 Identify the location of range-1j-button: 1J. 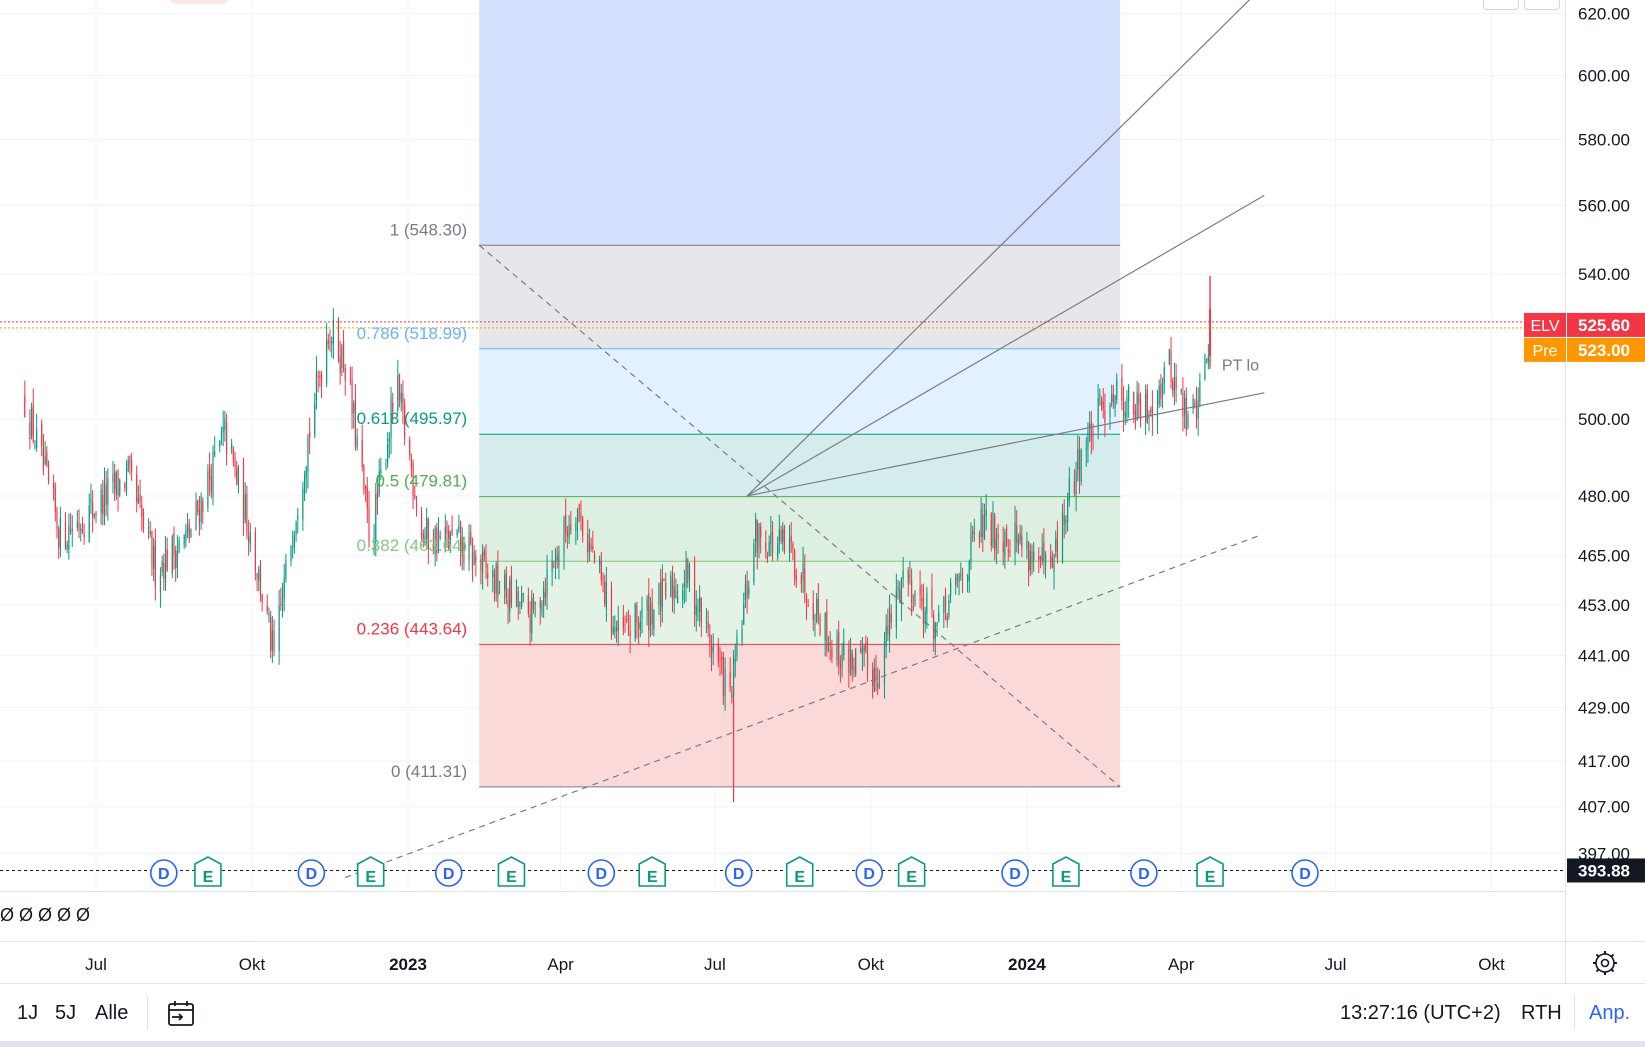
(28, 1013).